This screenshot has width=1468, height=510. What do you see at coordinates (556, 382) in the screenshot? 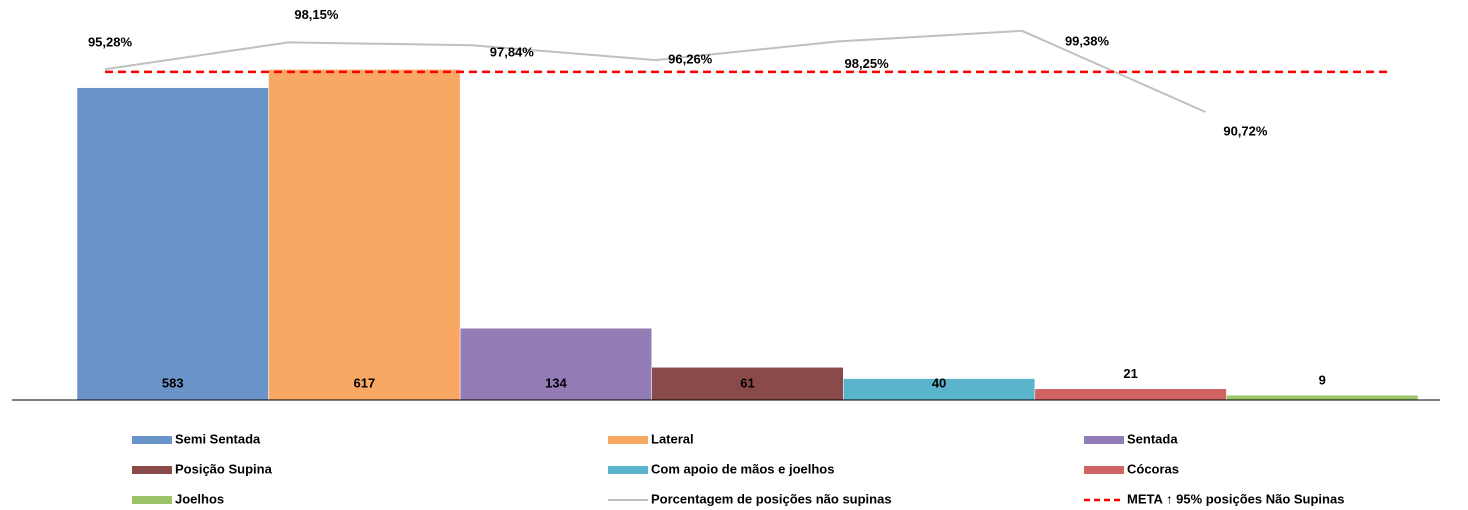
I see `bar-value-label: 134` at bounding box center [556, 382].